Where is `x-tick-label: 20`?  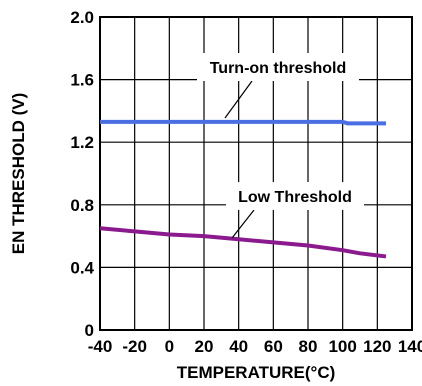 x-tick-label: 20 is located at coordinates (204, 346).